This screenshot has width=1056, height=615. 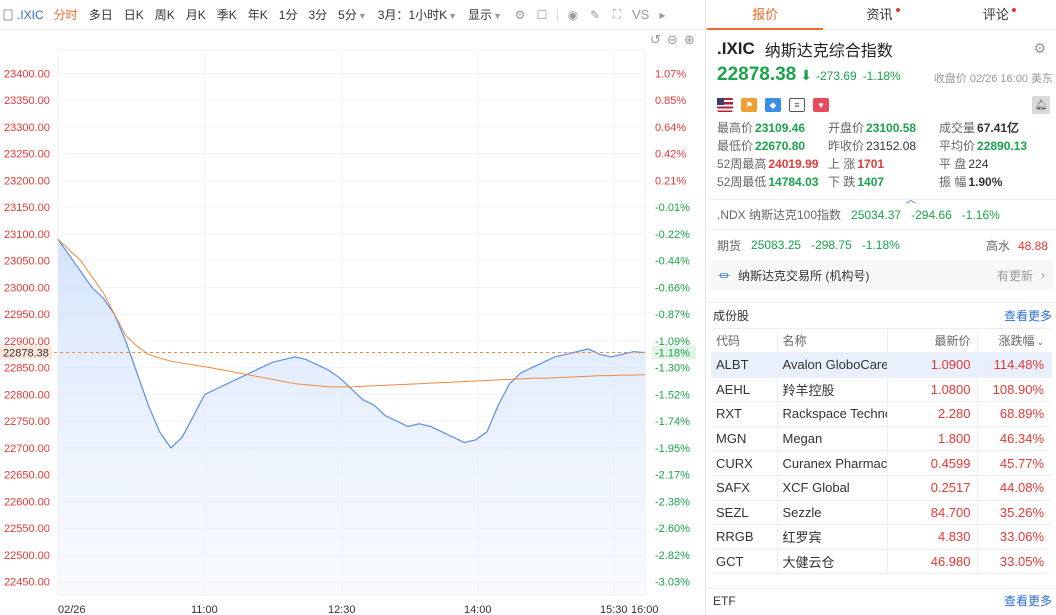 What do you see at coordinates (821, 105) in the screenshot?
I see `favorite-icon: ♥` at bounding box center [821, 105].